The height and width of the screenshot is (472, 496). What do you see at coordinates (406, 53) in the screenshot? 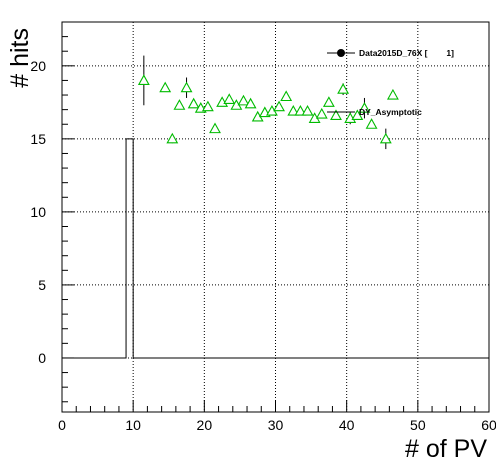
I see `legend-label-data: Data2015D_76X [ 1]` at bounding box center [406, 53].